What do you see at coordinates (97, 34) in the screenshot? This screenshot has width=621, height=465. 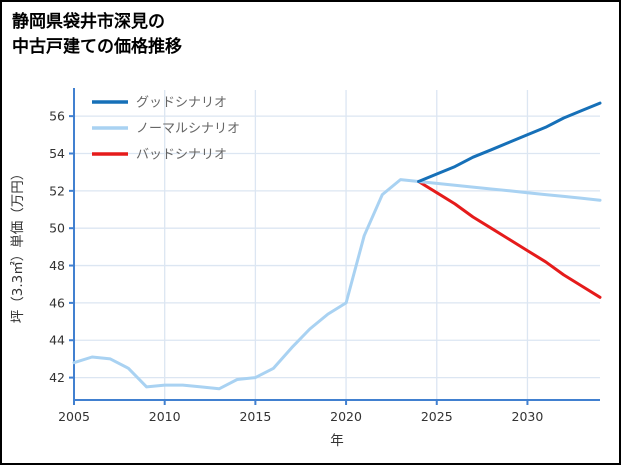 I see `chart-title: 静岡県袋井市深見の 中古戸建ての価格推移` at bounding box center [97, 34].